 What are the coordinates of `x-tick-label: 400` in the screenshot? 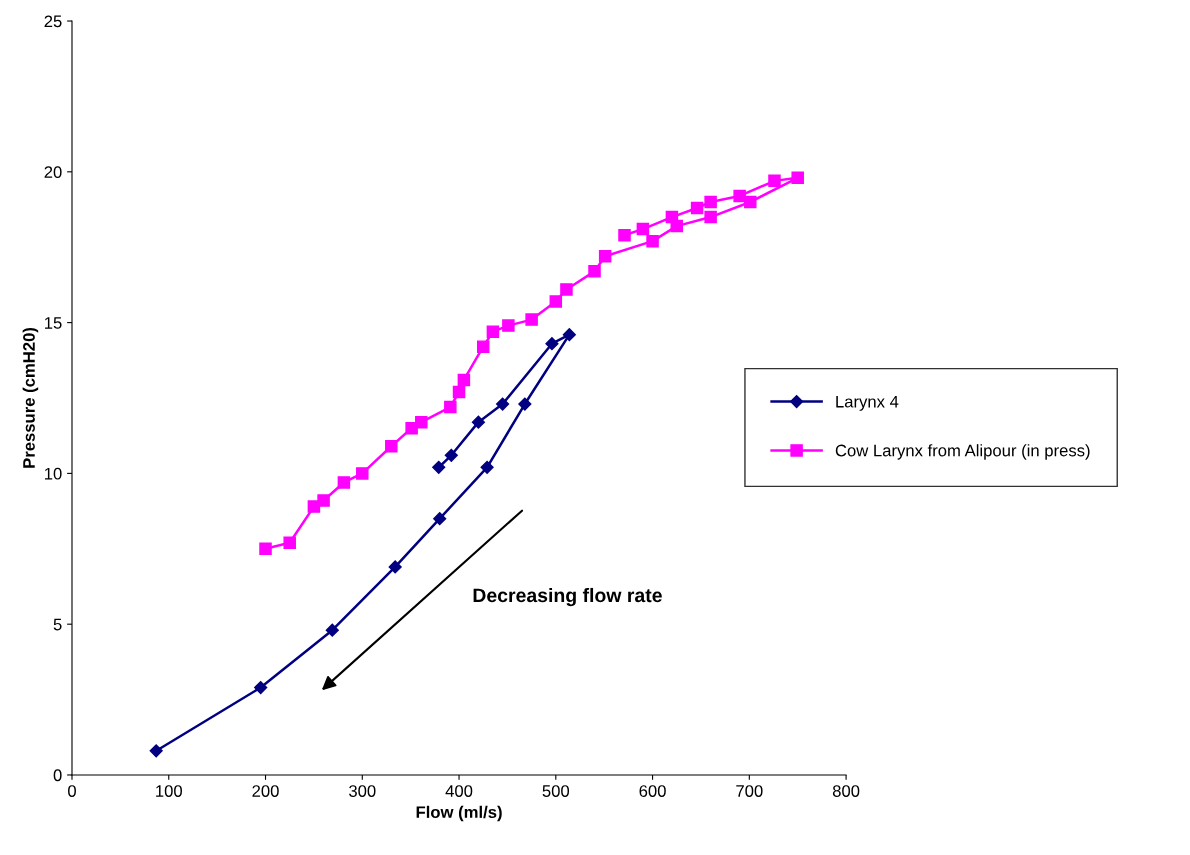 It's located at (459, 791).